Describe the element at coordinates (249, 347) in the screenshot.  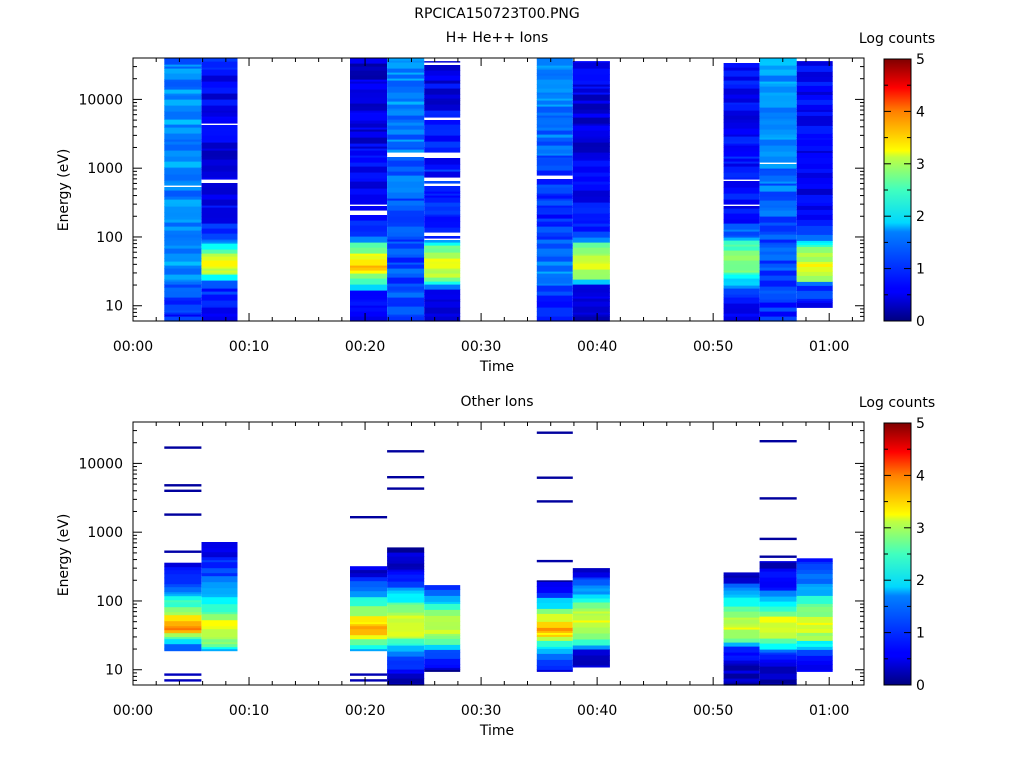
I see `x-tick-label: 00:10` at that location.